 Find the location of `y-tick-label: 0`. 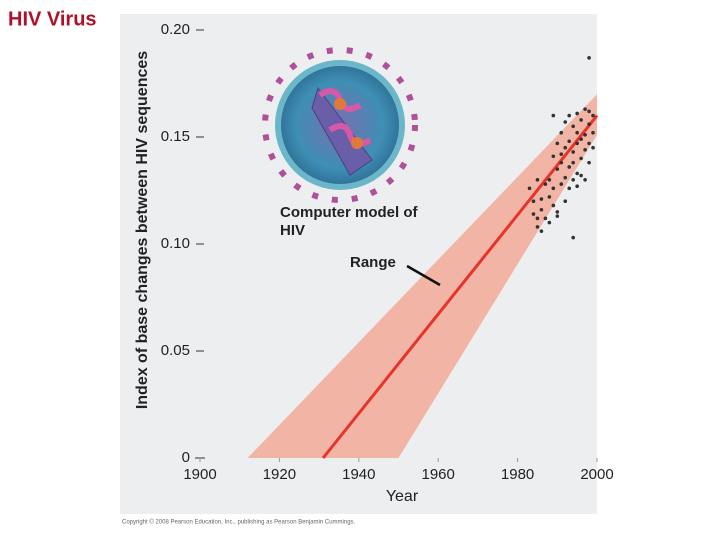

y-tick-label: 0 is located at coordinates (186, 457).